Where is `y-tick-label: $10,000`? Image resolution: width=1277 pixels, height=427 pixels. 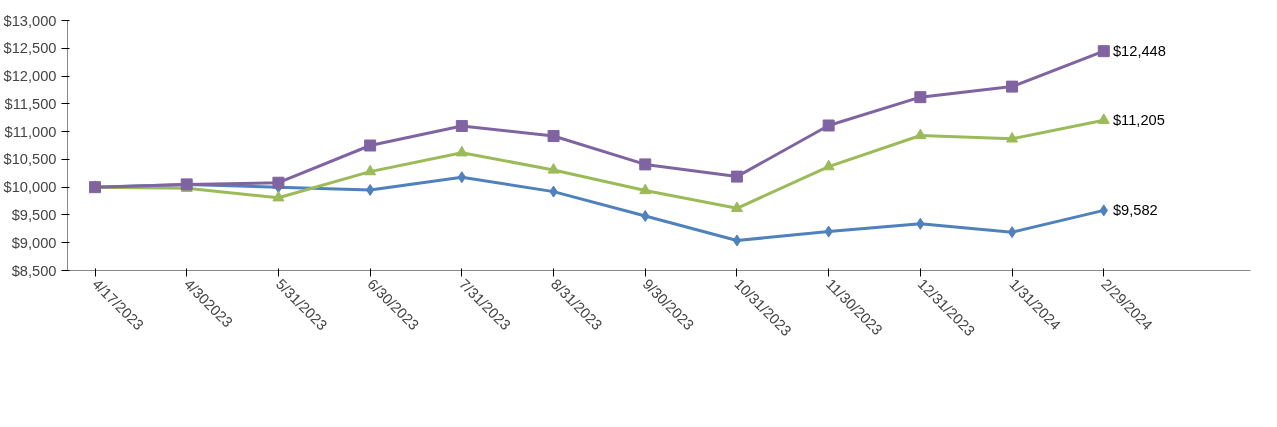 y-tick-label: $10,000 is located at coordinates (30, 187).